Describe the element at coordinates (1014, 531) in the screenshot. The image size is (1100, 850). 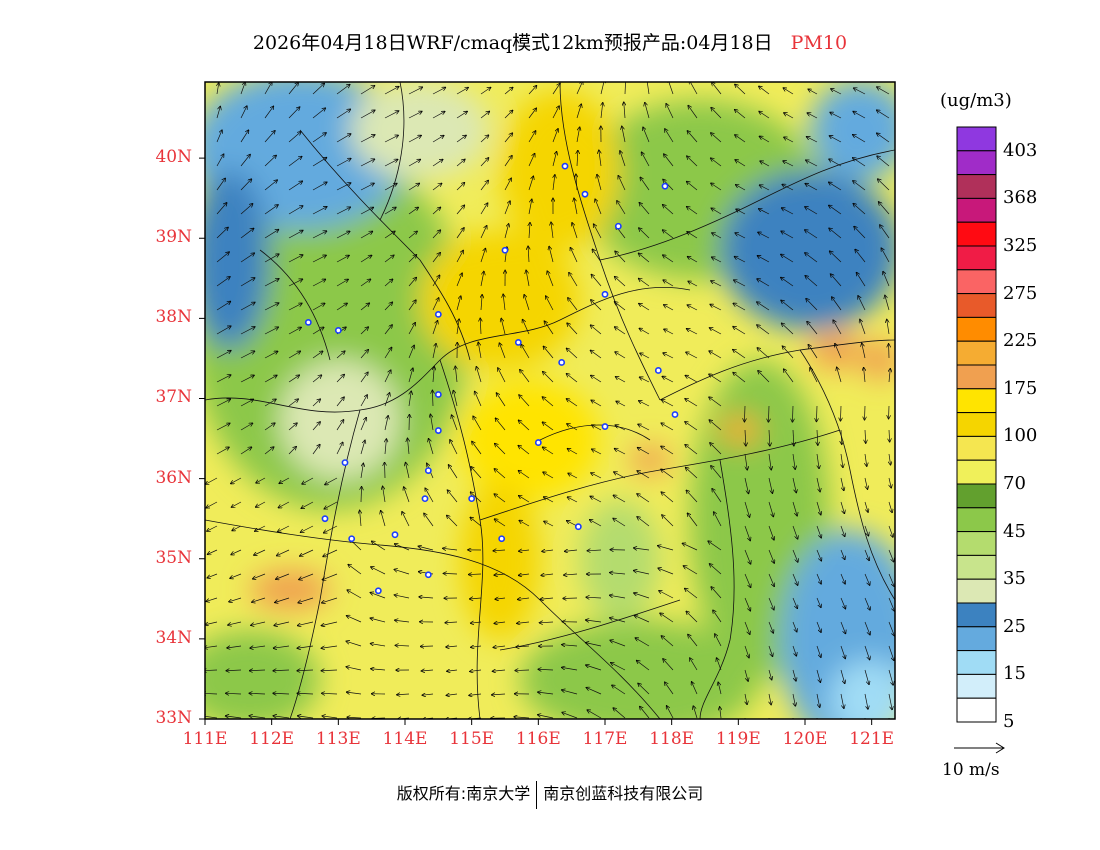
I see `colorbar-label-45: 45` at that location.